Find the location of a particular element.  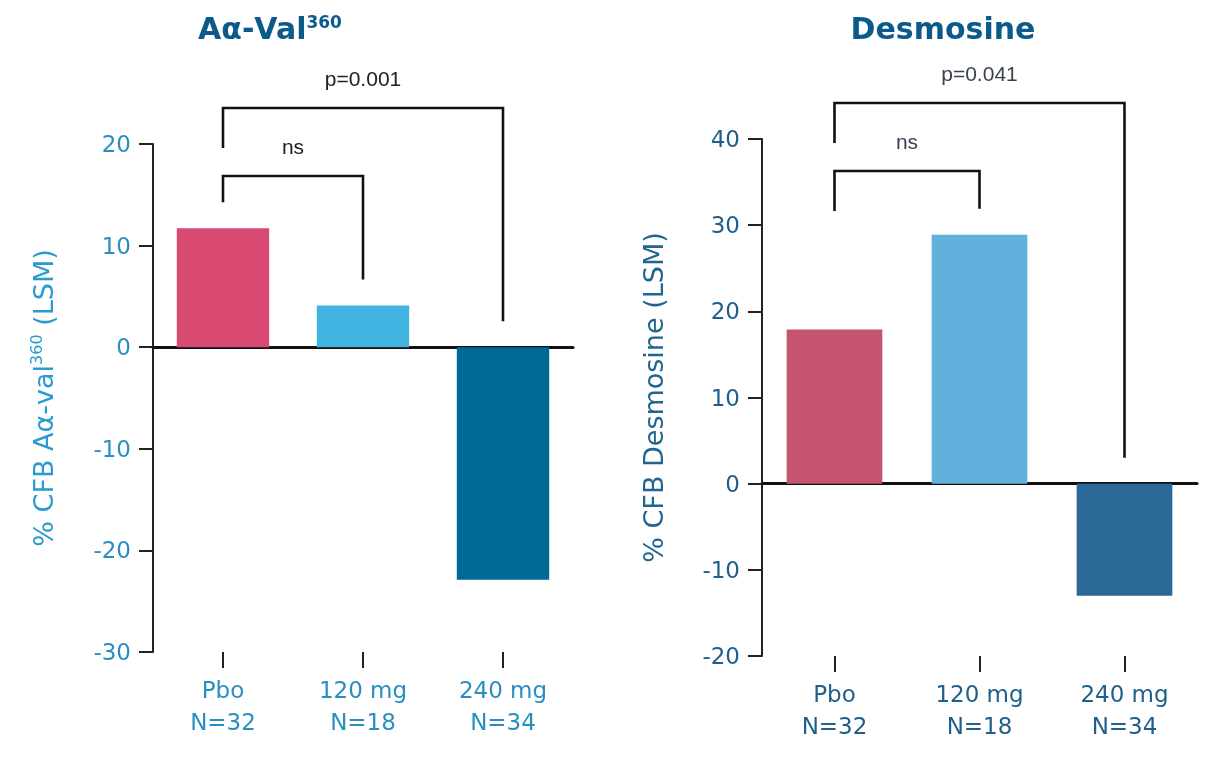

chart-title: Desmosine is located at coordinates (943, 28).